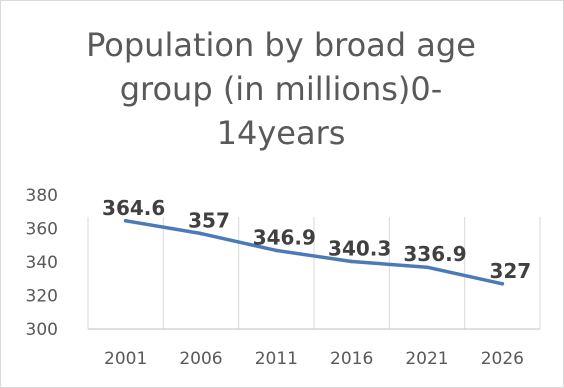  I want to click on data-label-3: 340.3, so click(359, 248).